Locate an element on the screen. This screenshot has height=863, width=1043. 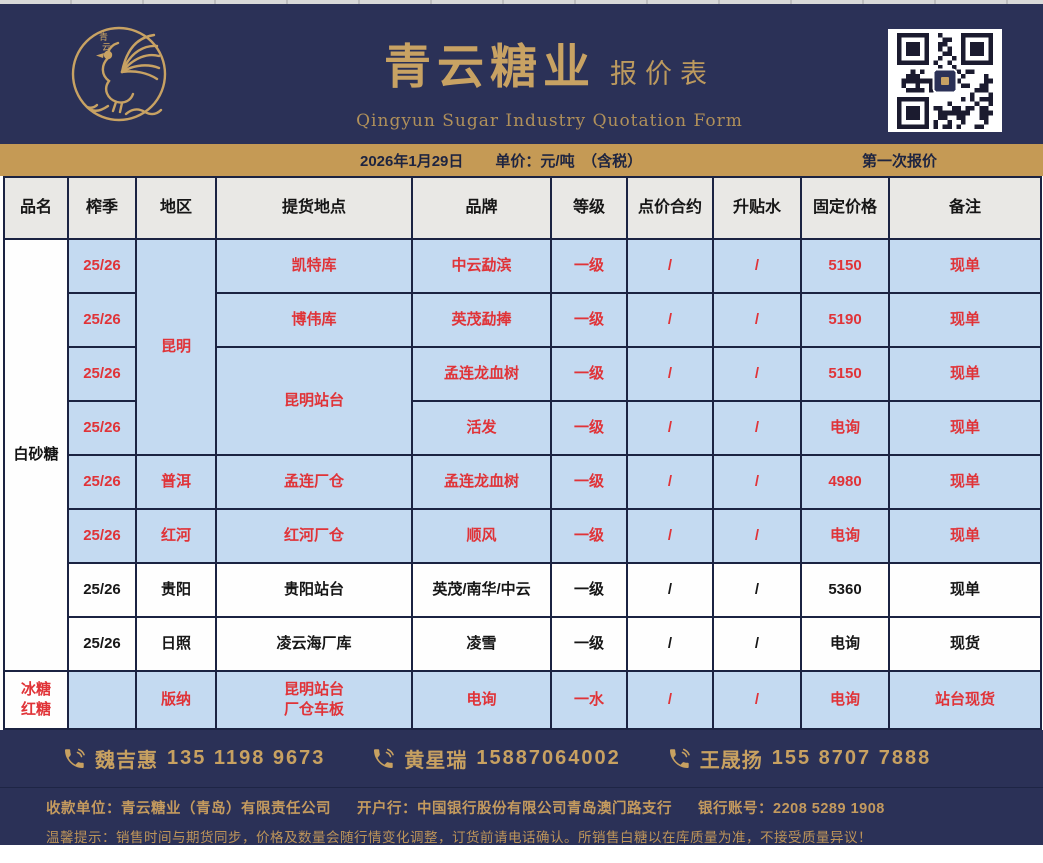
contact-1: 魏吉惠 135 1198 9673 is located at coordinates (193, 758).